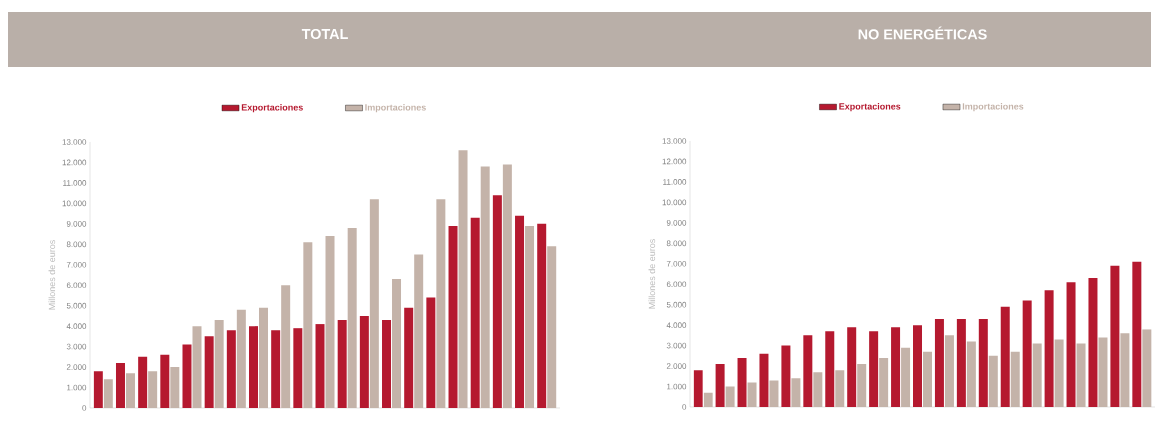  What do you see at coordinates (676, 223) in the screenshot?
I see `y-tick-label: 9.000` at bounding box center [676, 223].